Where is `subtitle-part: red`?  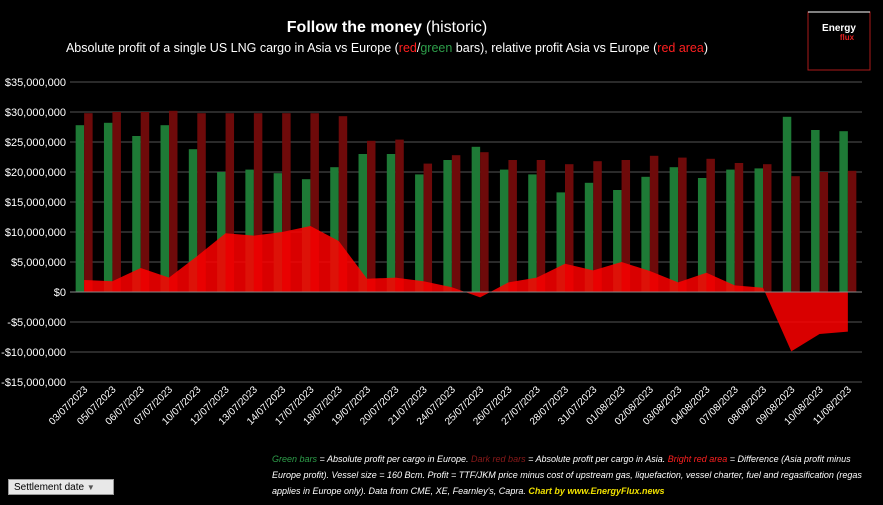
subtitle-part: red is located at coordinates (408, 48).